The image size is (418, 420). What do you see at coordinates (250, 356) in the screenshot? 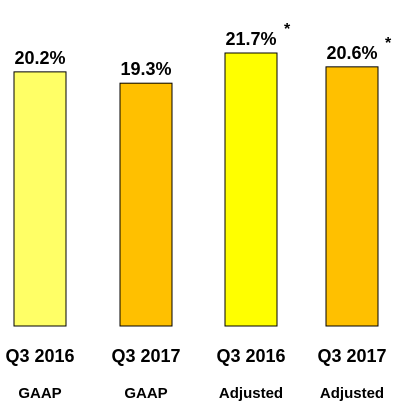
I see `category-label-3: Q3 2016` at bounding box center [250, 356].